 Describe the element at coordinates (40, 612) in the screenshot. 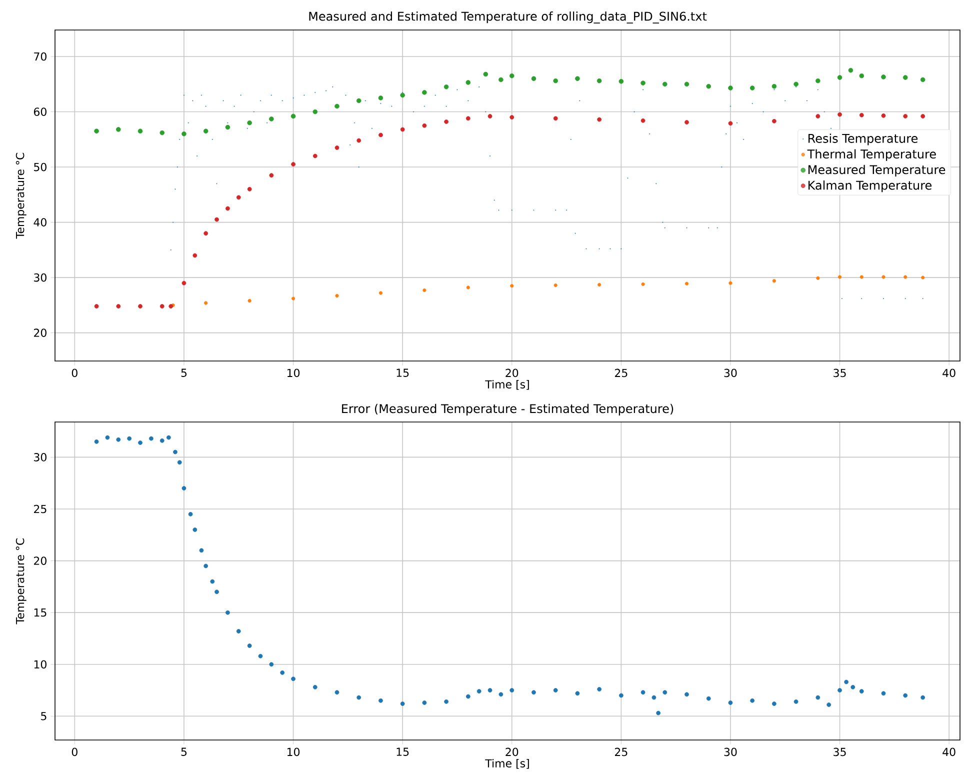

I see `y-tick-label: 15` at that location.